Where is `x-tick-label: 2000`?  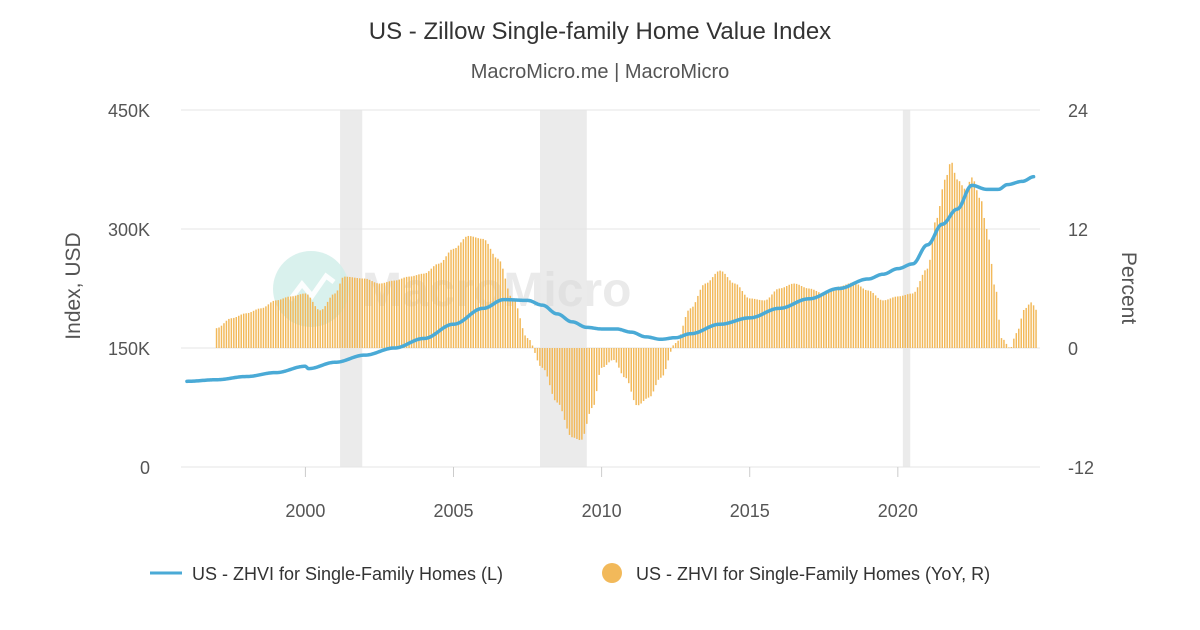 x-tick-label: 2000 is located at coordinates (305, 511).